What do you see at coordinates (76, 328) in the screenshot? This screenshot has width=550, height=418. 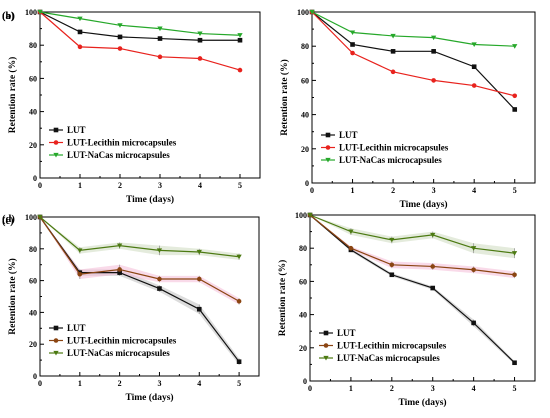 I see `legend-entry: LUT` at bounding box center [76, 328].